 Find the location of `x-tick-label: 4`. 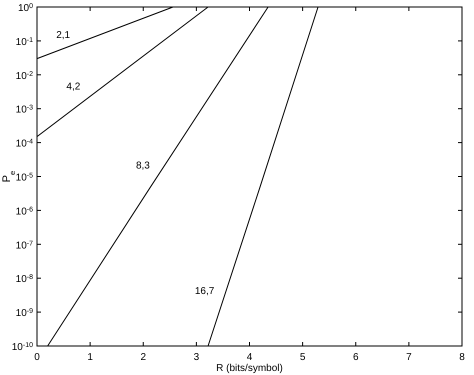

x-tick-label: 4 is located at coordinates (249, 357).